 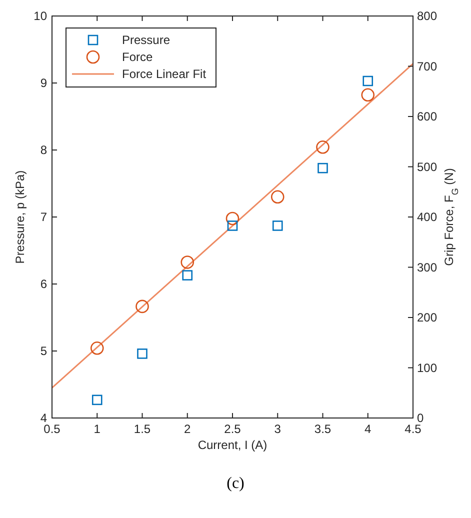 I want to click on y2-tick-label: 600, so click(x=427, y=117).